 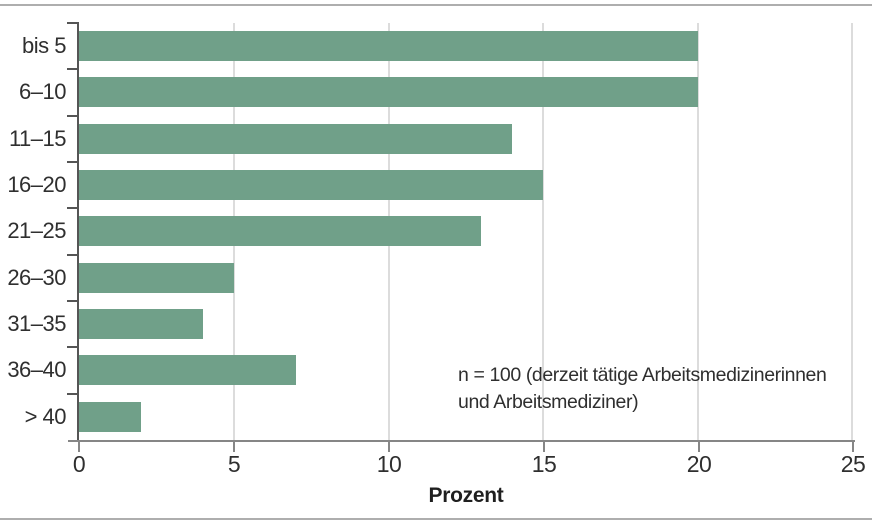 What do you see at coordinates (544, 464) in the screenshot?
I see `x-tick-label: 15` at bounding box center [544, 464].